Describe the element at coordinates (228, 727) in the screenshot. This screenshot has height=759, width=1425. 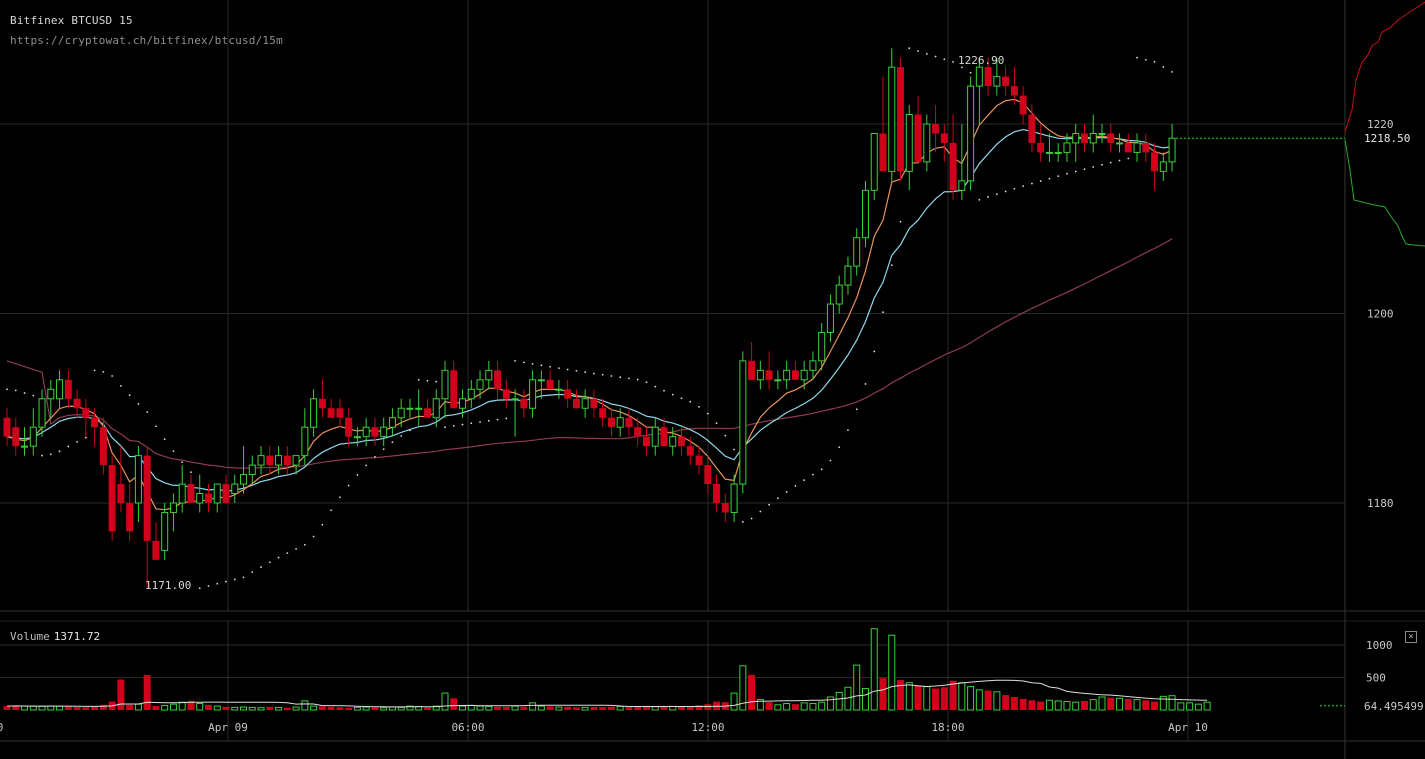
I see `time-tick-label: Apr 09` at that location.